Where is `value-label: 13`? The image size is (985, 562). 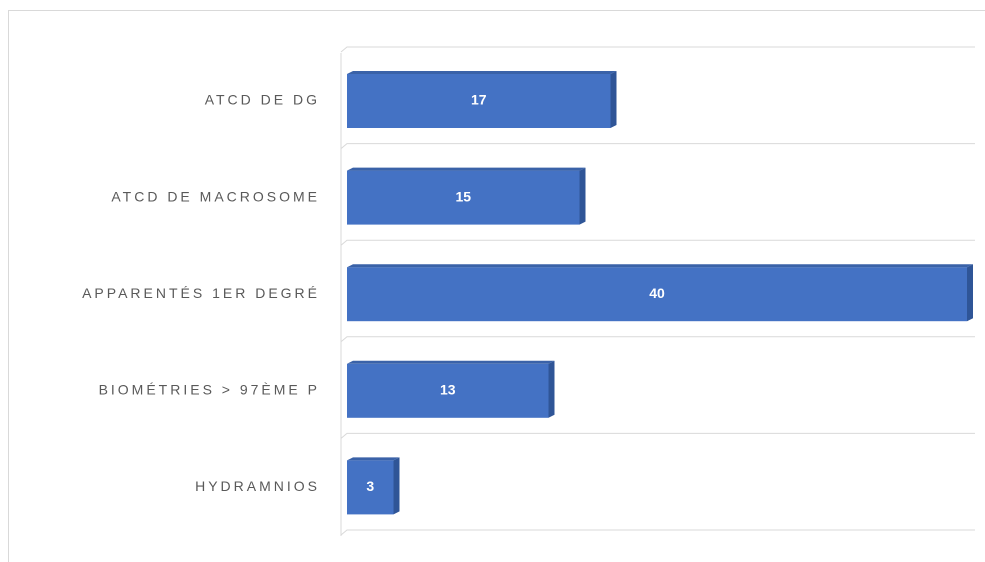
value-label: 13 is located at coordinates (448, 390).